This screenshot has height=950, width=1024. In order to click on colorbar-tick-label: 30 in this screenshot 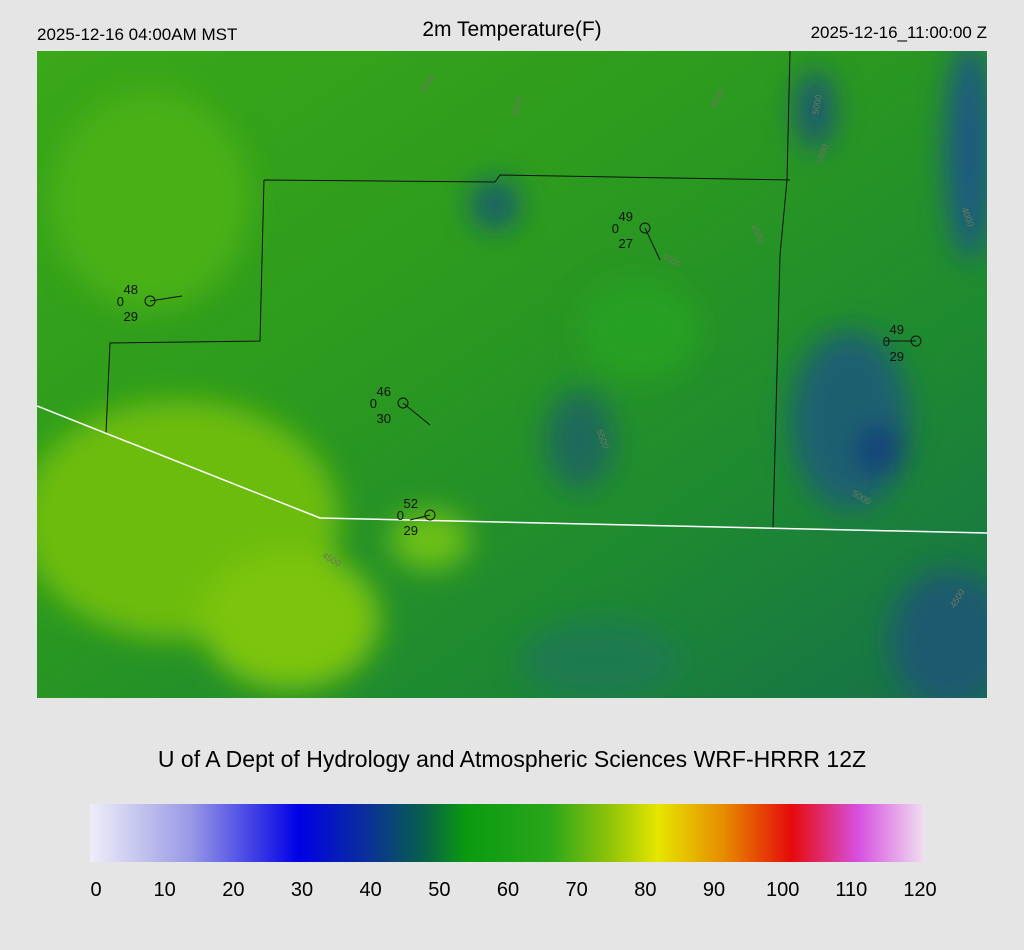, I will do `click(302, 890)`.